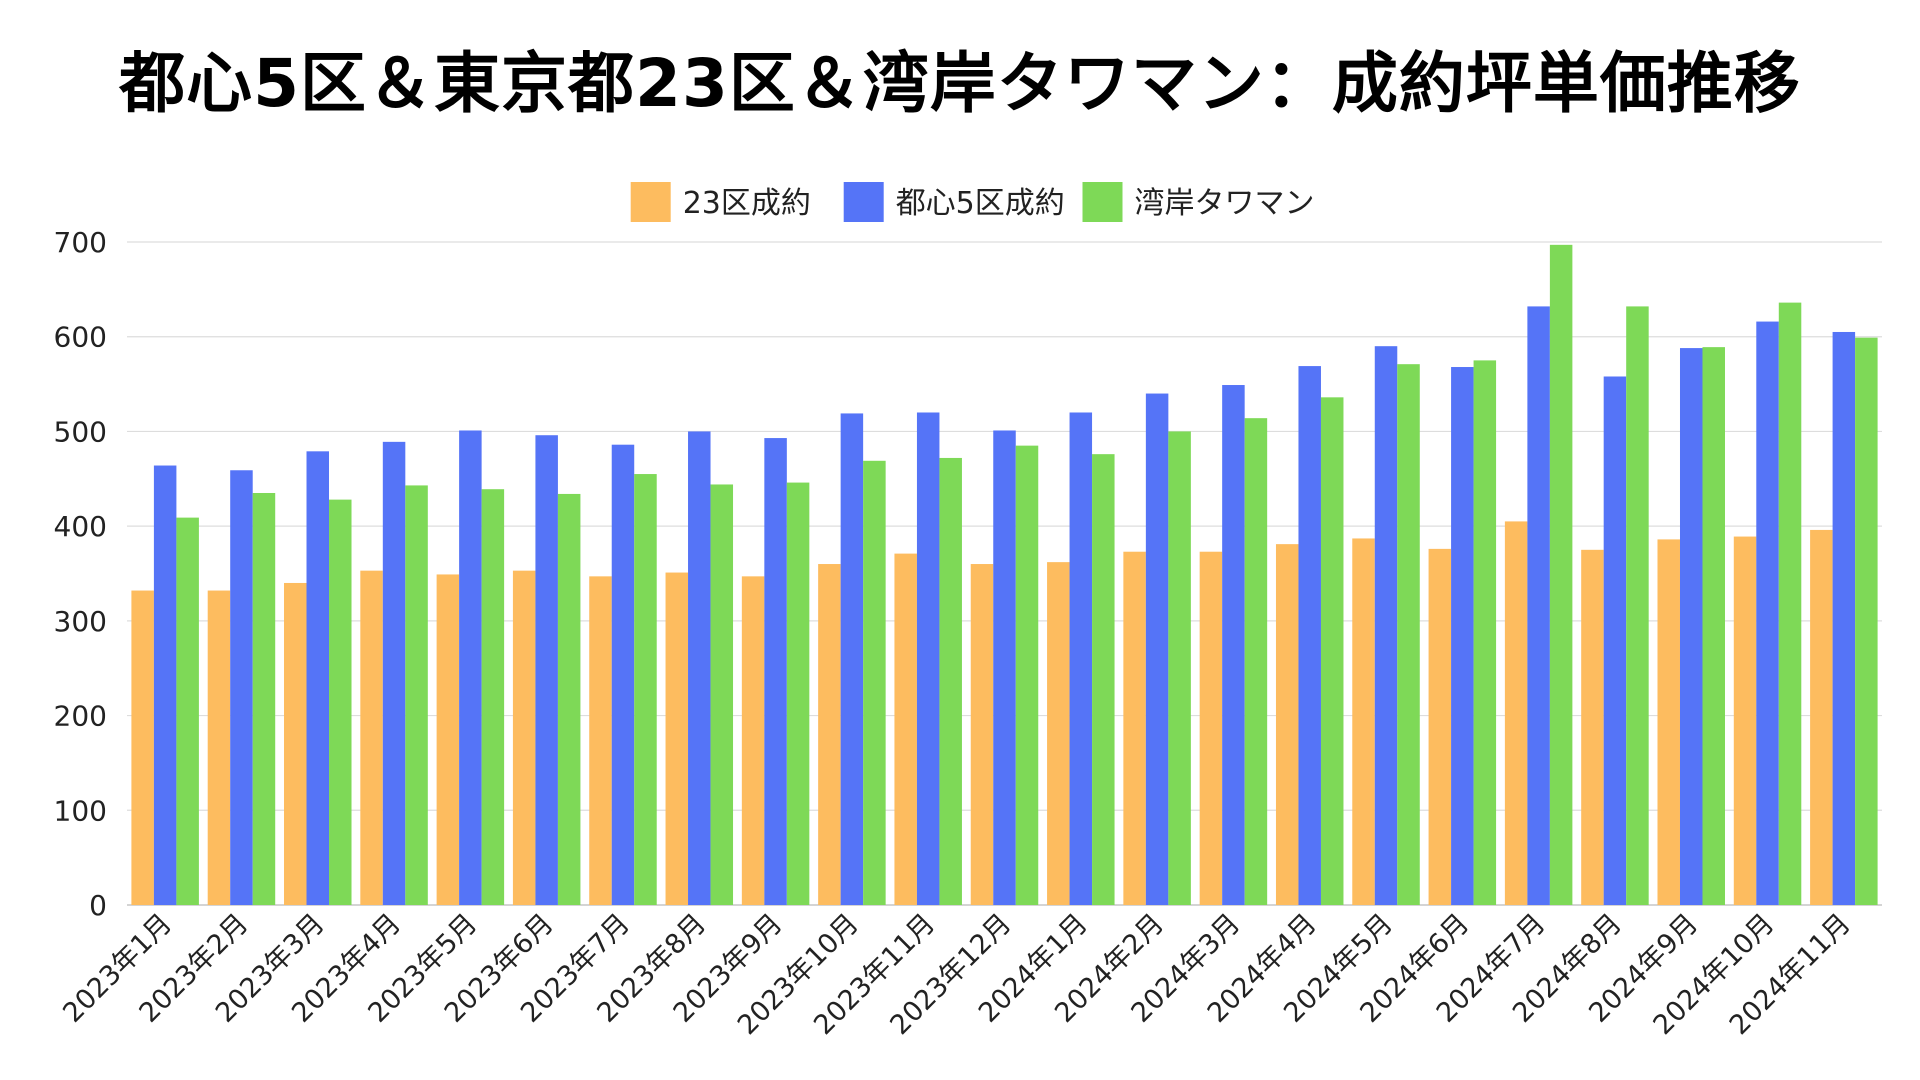 This screenshot has height=1080, width=1920. I want to click on legend-label-3: 湾岸タワマン, so click(1225, 203).